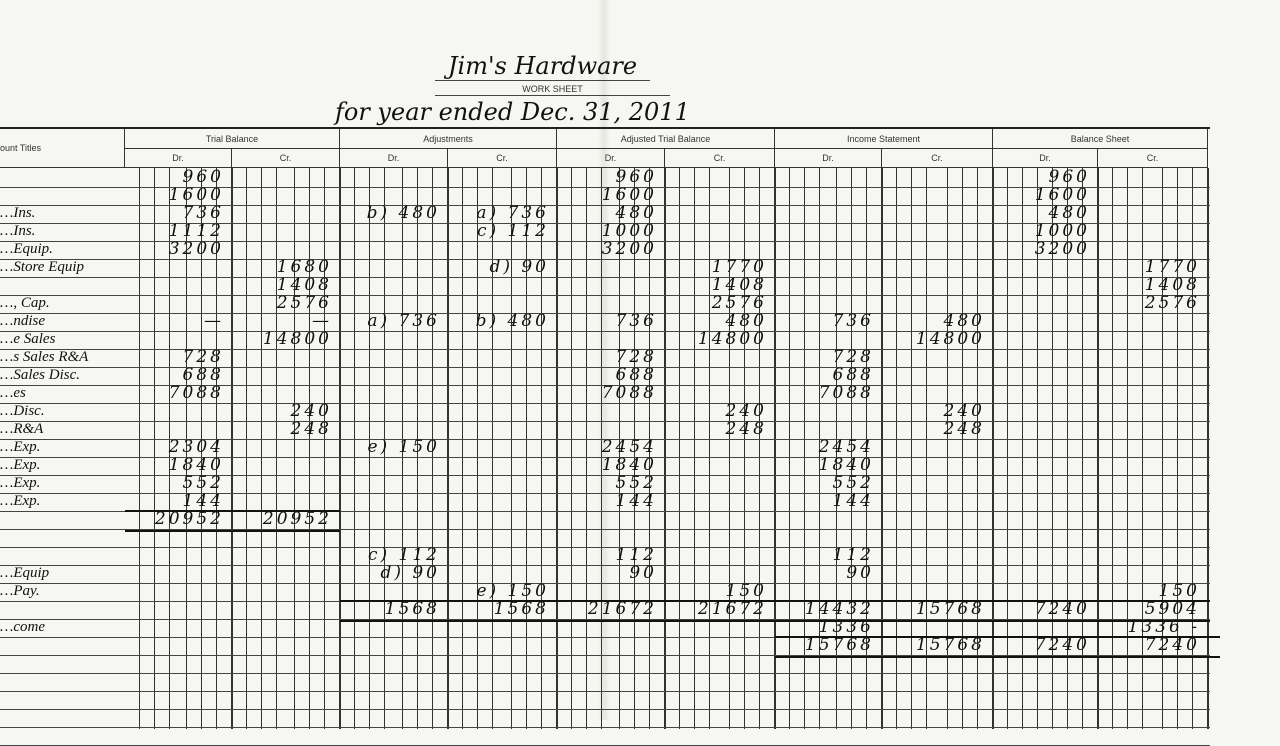 This screenshot has width=1280, height=746. I want to click on account-title: …Equip, so click(25, 573).